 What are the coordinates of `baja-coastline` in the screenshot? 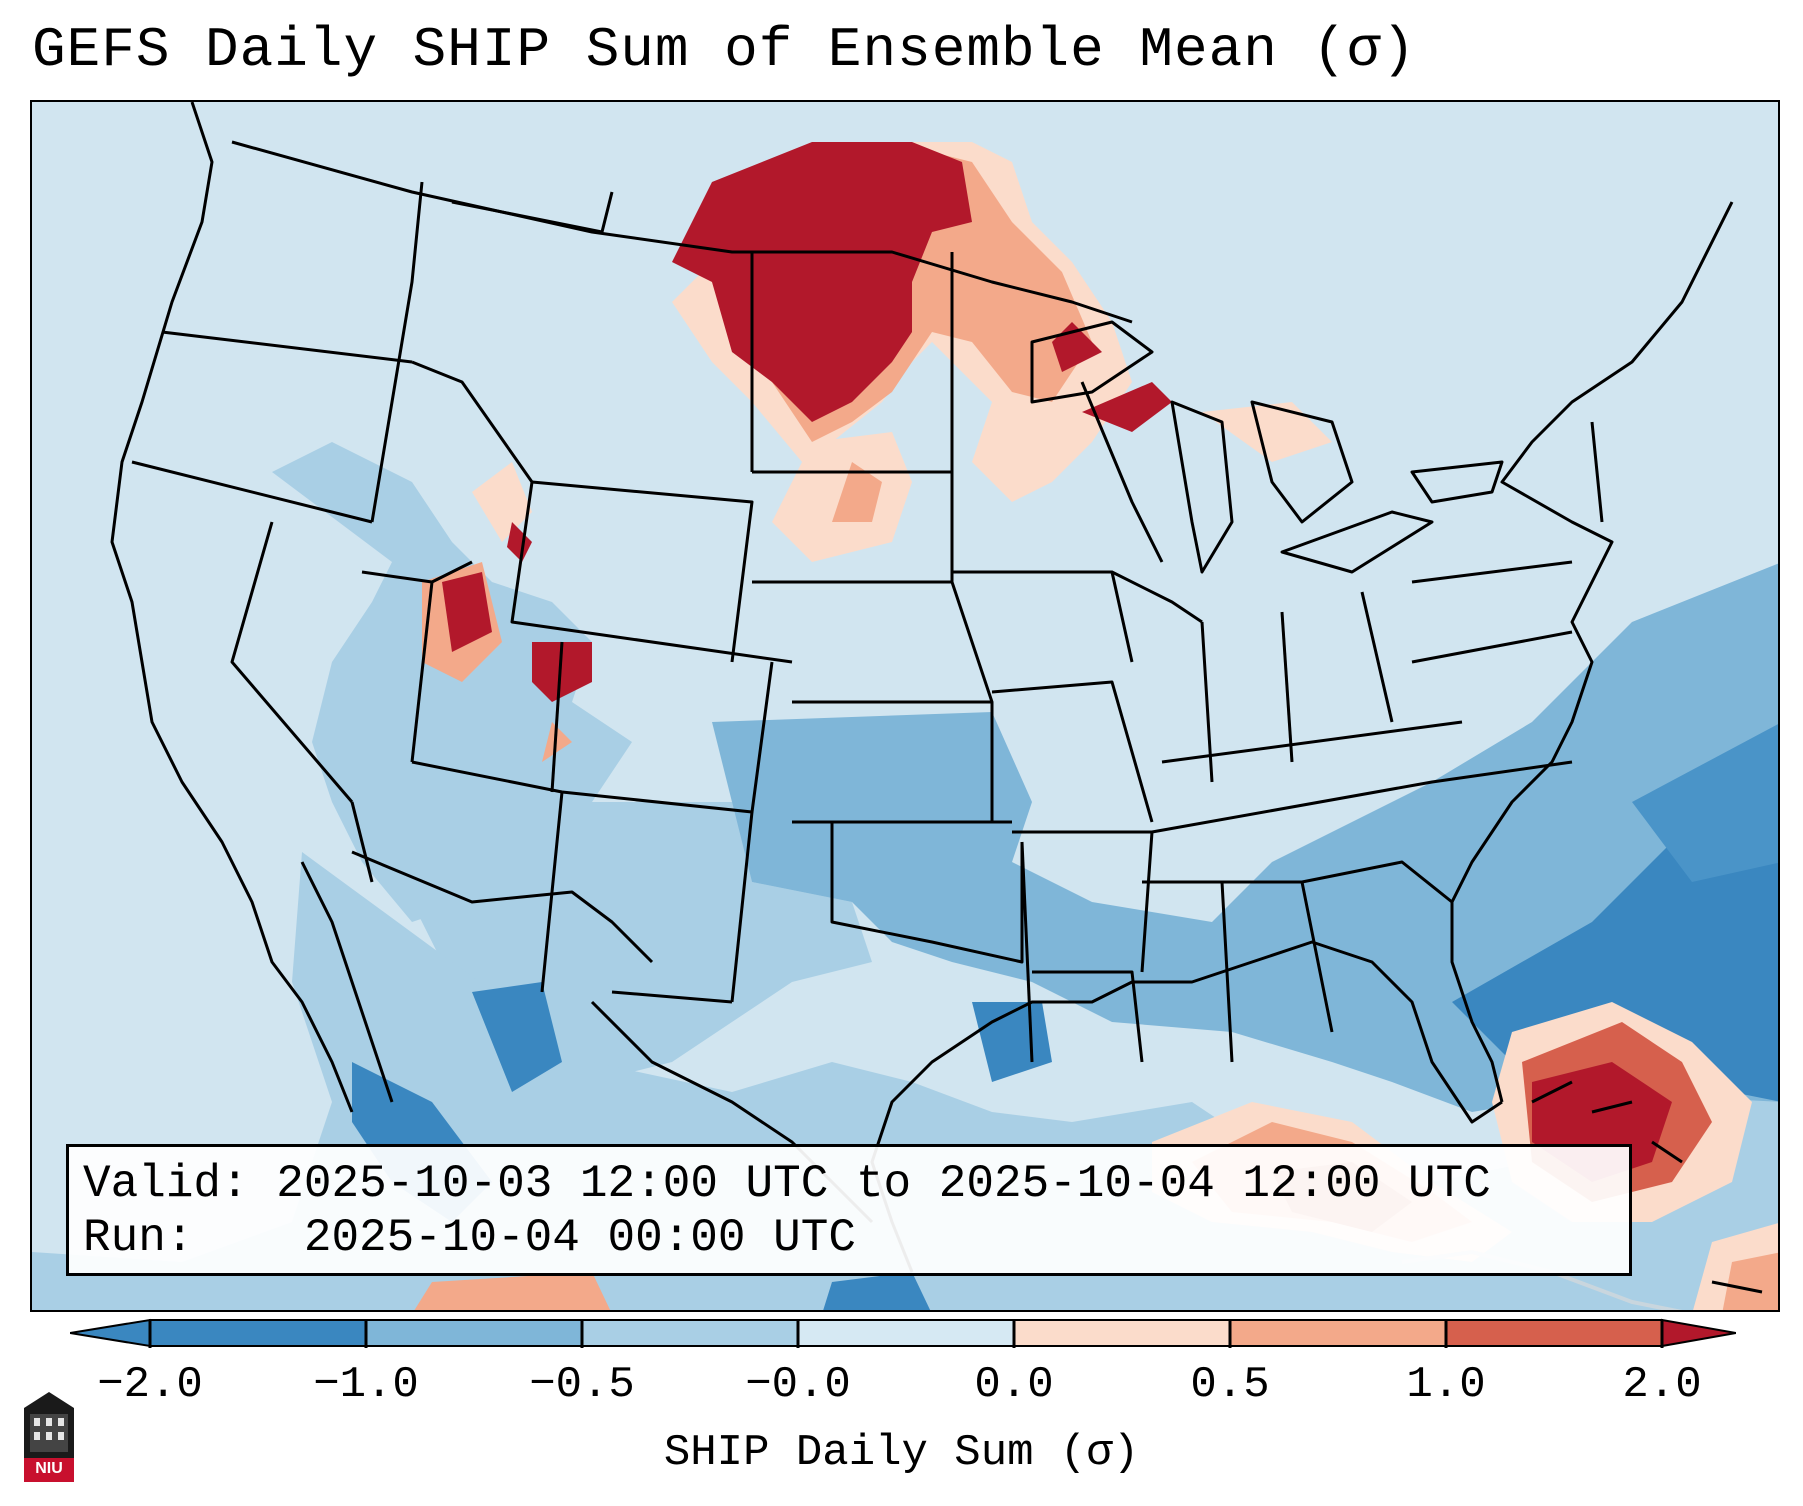 It's located at (347, 982).